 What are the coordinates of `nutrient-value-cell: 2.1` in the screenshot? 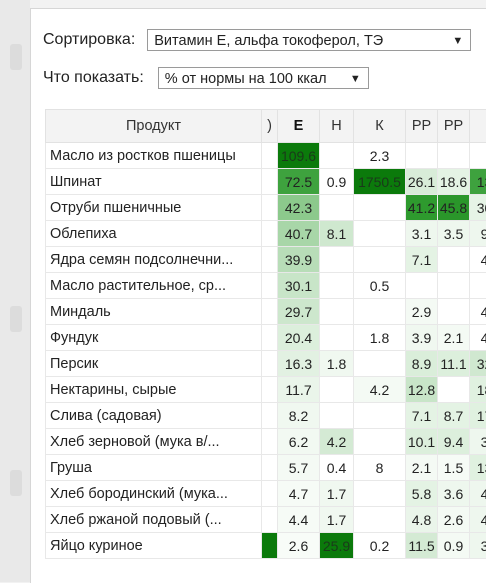 It's located at (422, 468).